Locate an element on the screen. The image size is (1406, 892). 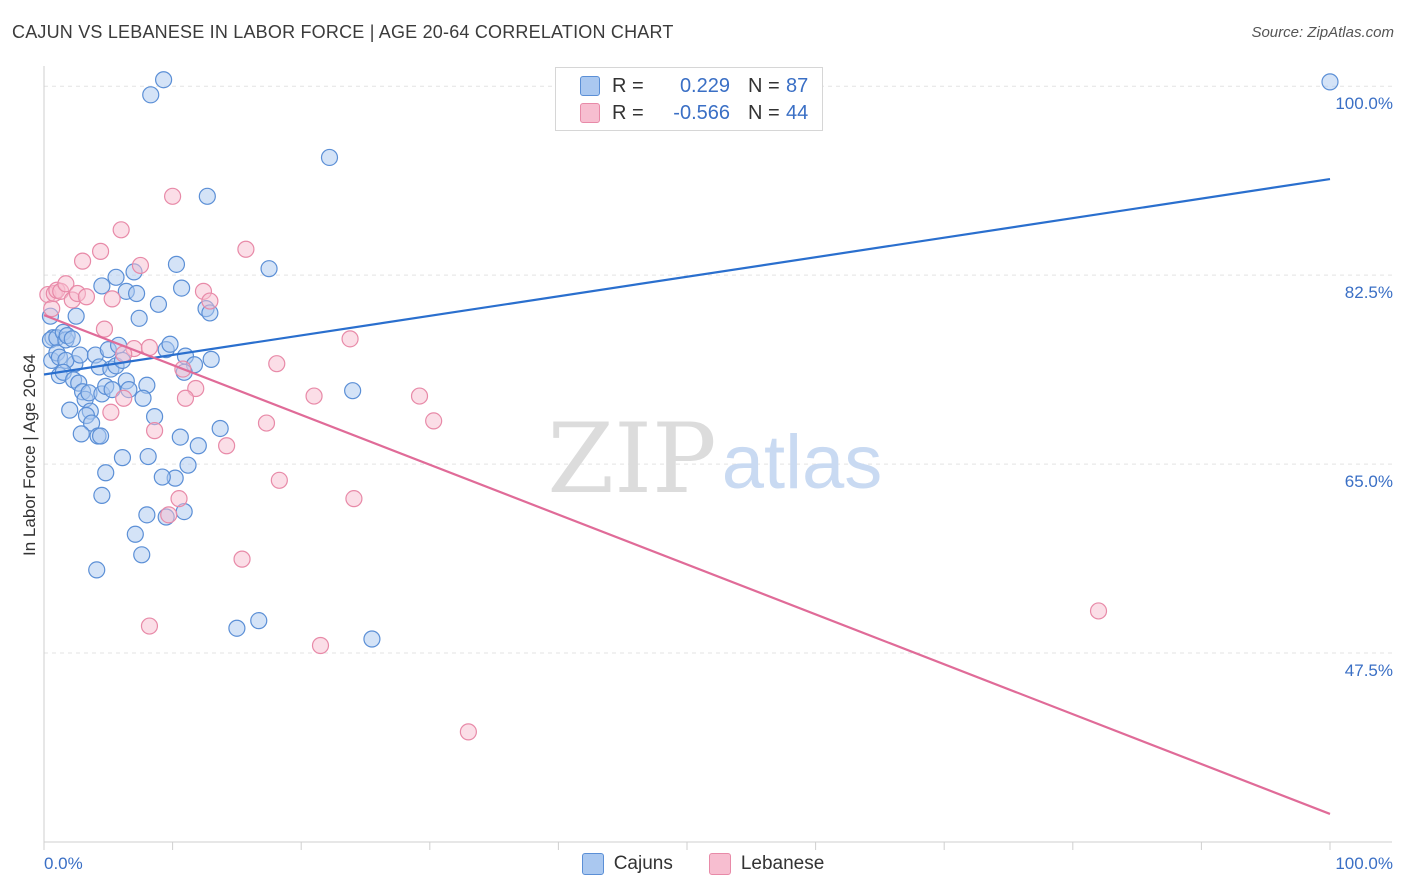
legend-swatch-lebanese is located at coordinates (719, 864).